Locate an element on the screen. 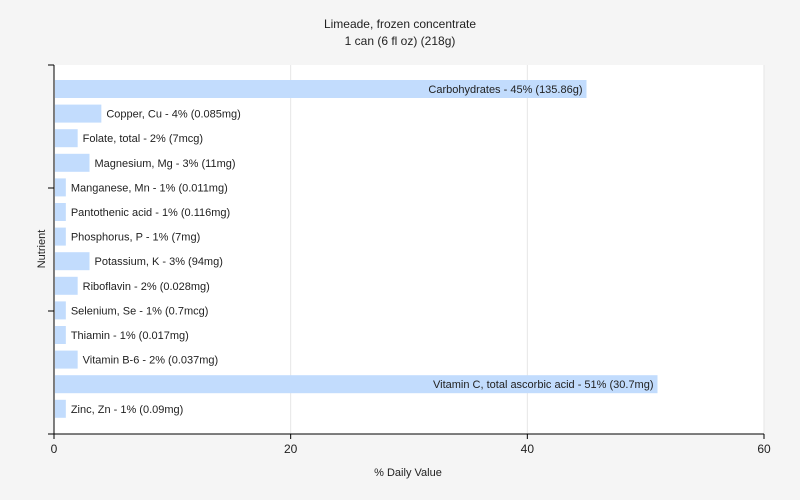 The image size is (800, 500). bar-label: Thiamin - 1% (0.017mg) is located at coordinates (130, 336).